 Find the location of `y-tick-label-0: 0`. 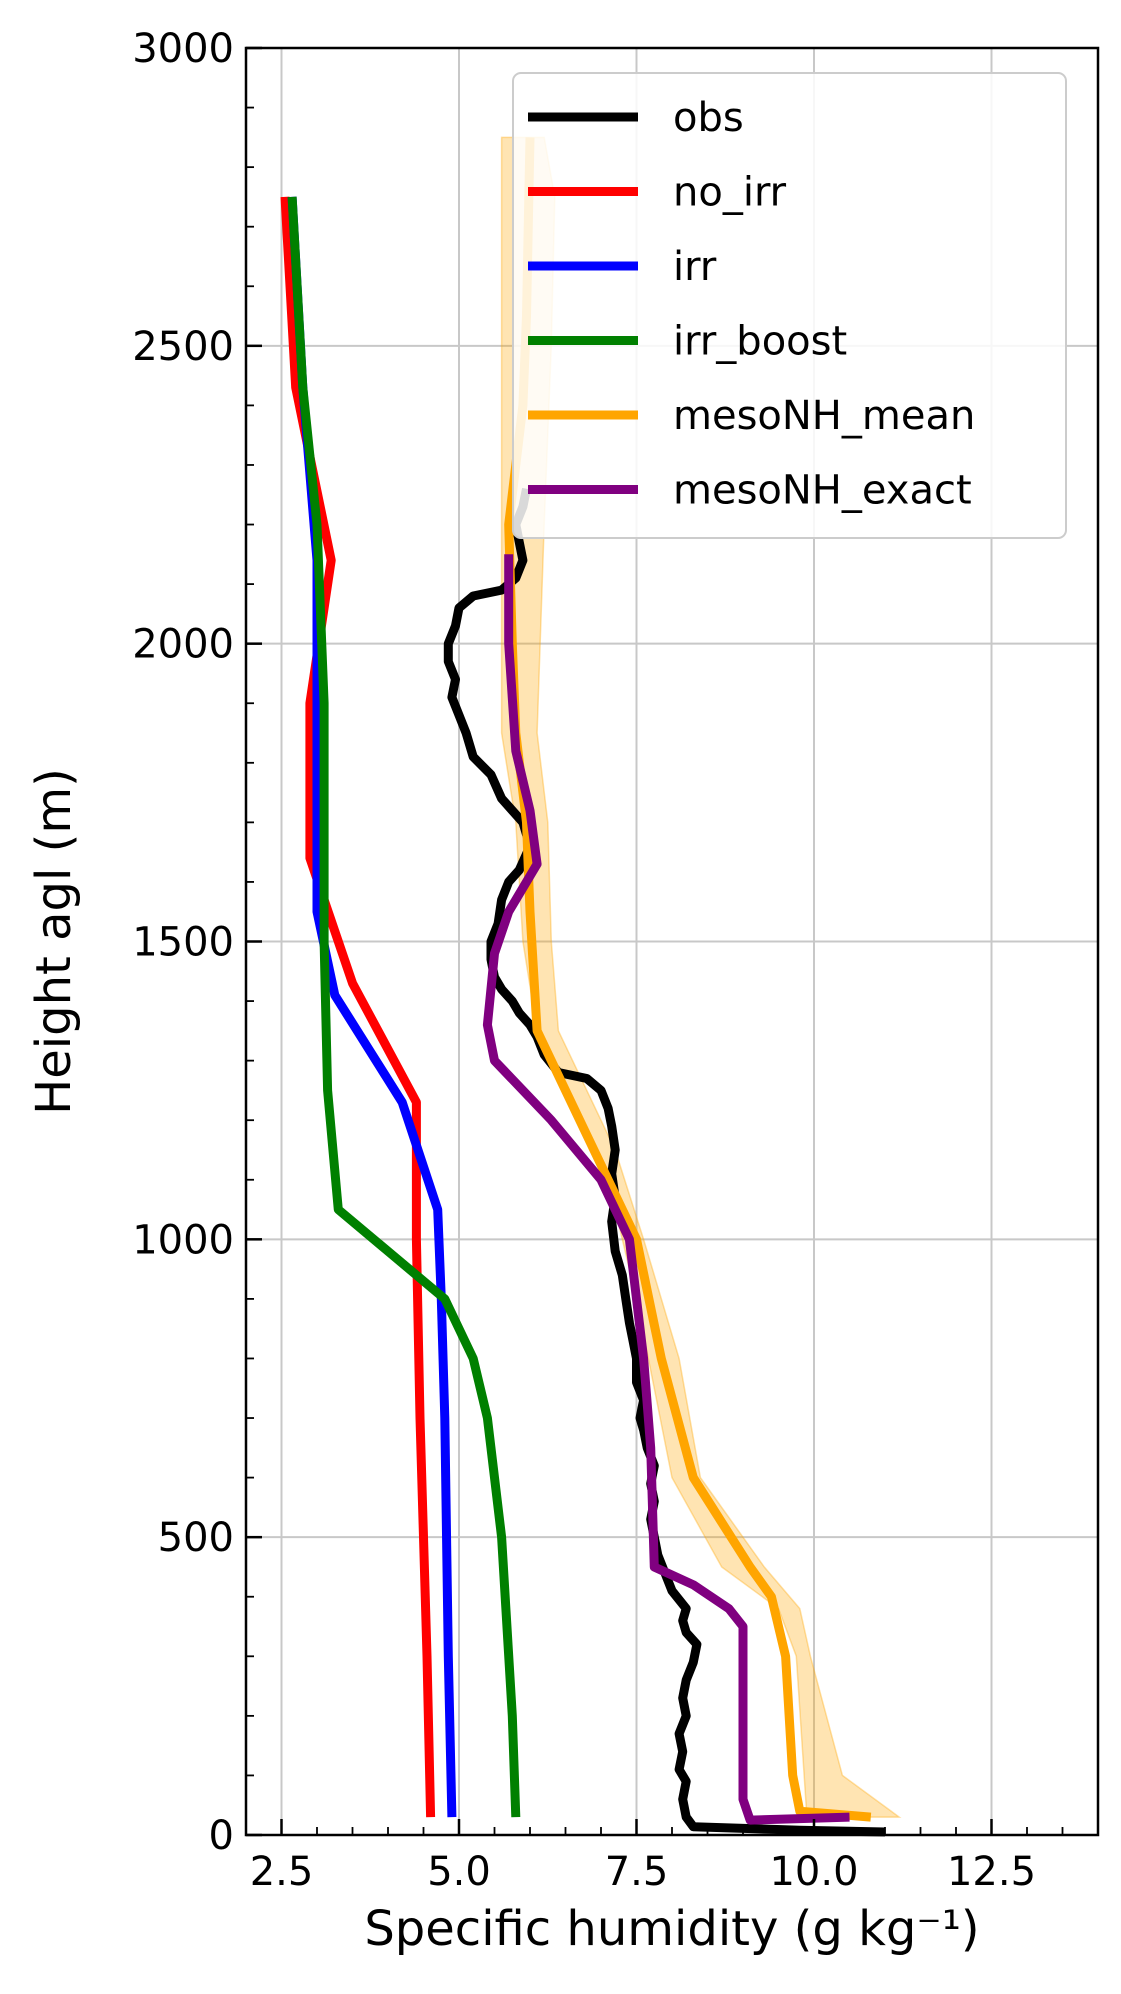

y-tick-label-0: 0 is located at coordinates (221, 1836).